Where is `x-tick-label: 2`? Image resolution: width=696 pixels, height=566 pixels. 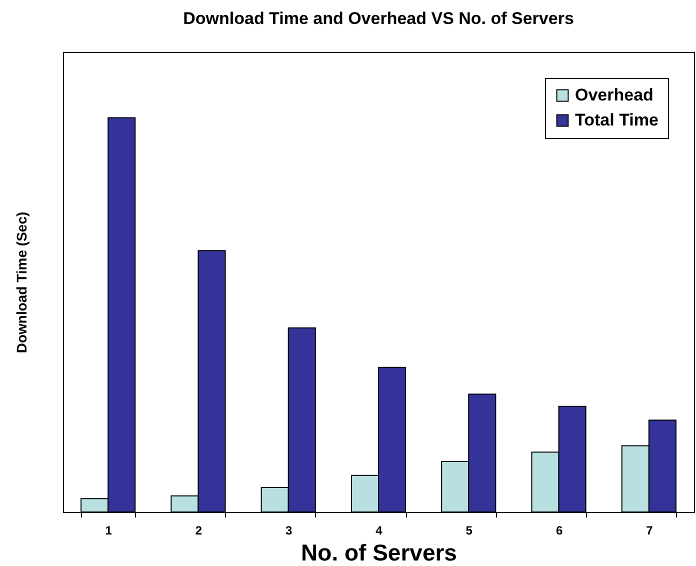
x-tick-label: 2 is located at coordinates (198, 531).